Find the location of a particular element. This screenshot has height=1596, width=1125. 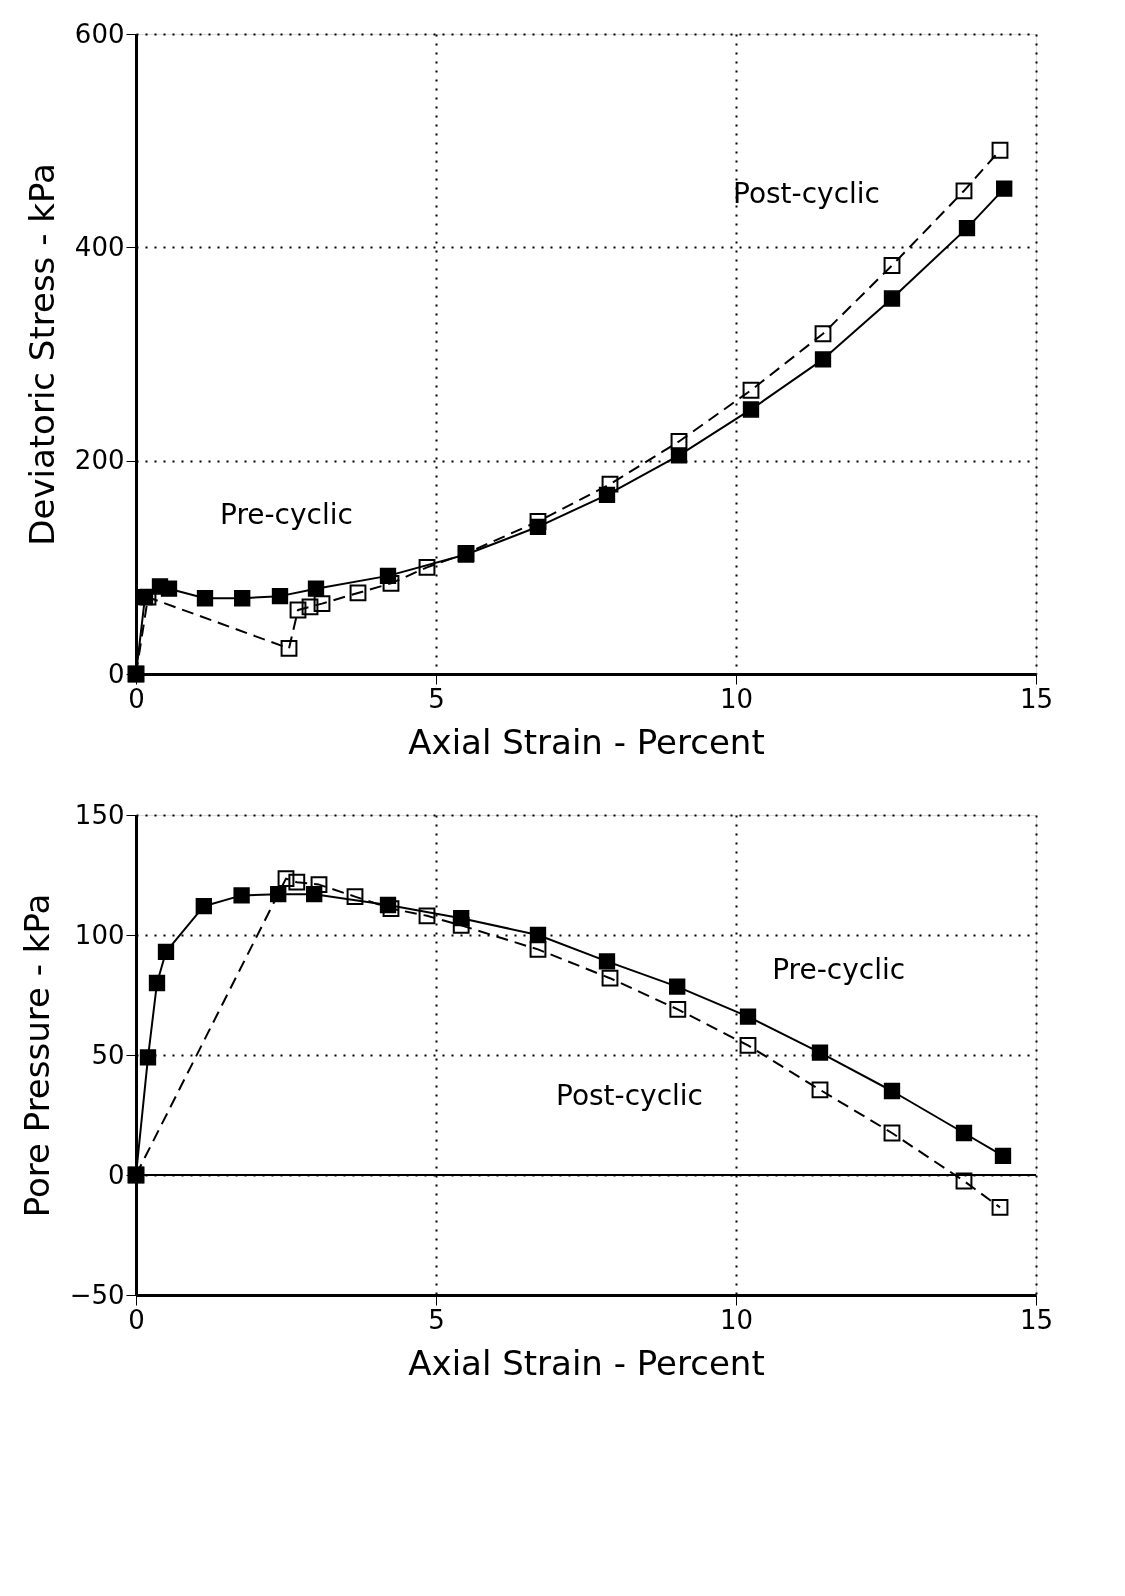

y-tick-label: 50 is located at coordinates (108, 1054).